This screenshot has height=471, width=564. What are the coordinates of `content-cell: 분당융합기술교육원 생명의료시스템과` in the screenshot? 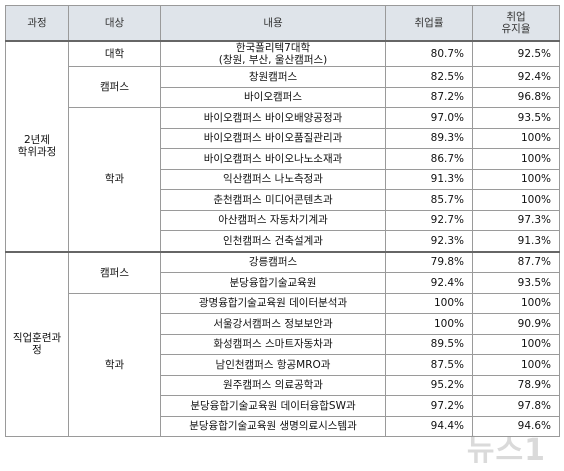 It's located at (273, 426).